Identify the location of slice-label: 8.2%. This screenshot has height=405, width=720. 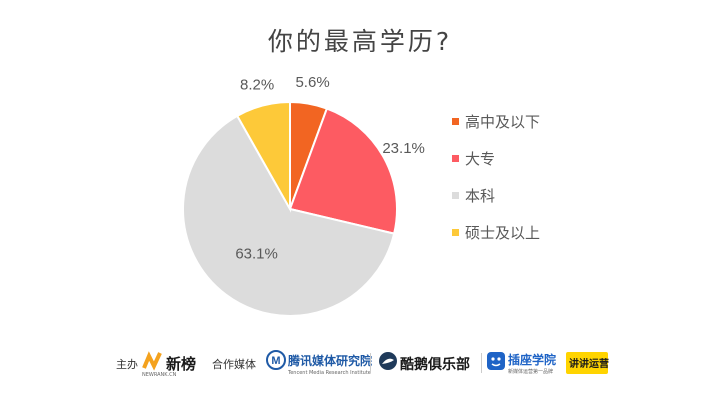
(257, 84).